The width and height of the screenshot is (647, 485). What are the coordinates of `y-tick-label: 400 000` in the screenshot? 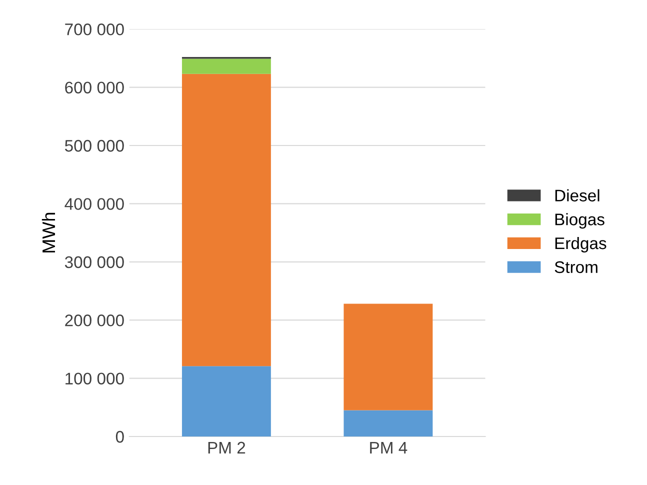 It's located at (94, 204).